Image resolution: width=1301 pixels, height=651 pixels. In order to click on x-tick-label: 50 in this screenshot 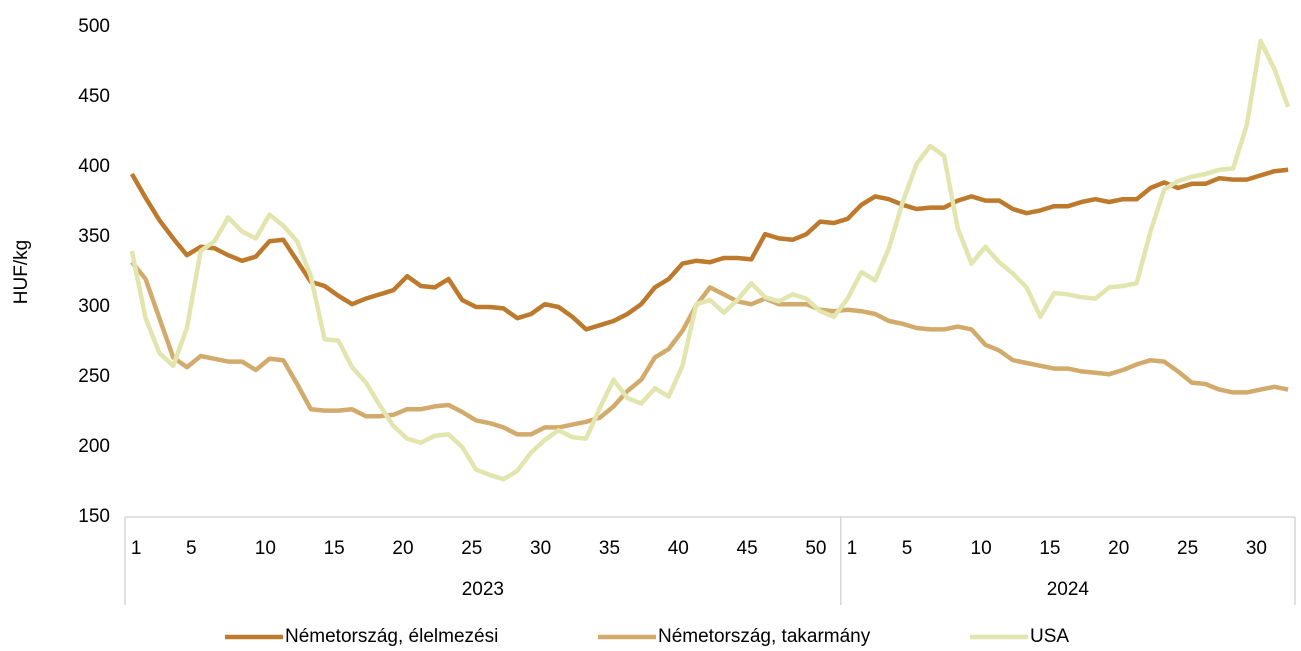, I will do `click(815, 548)`.